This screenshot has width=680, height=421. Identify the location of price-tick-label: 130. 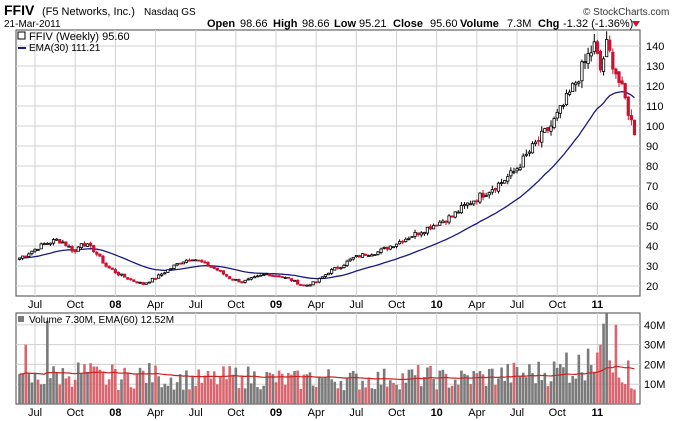
(655, 67).